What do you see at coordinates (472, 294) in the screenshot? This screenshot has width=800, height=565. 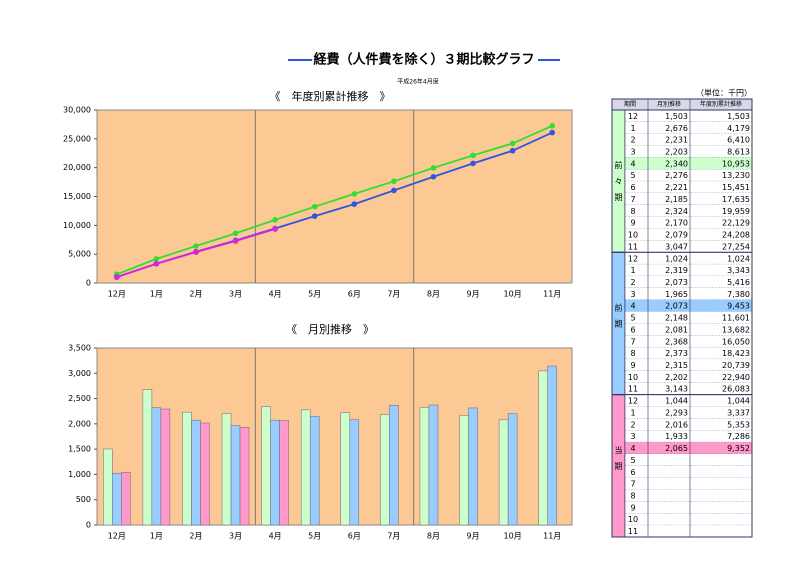 I see `x-tick-label: 9月` at bounding box center [472, 294].